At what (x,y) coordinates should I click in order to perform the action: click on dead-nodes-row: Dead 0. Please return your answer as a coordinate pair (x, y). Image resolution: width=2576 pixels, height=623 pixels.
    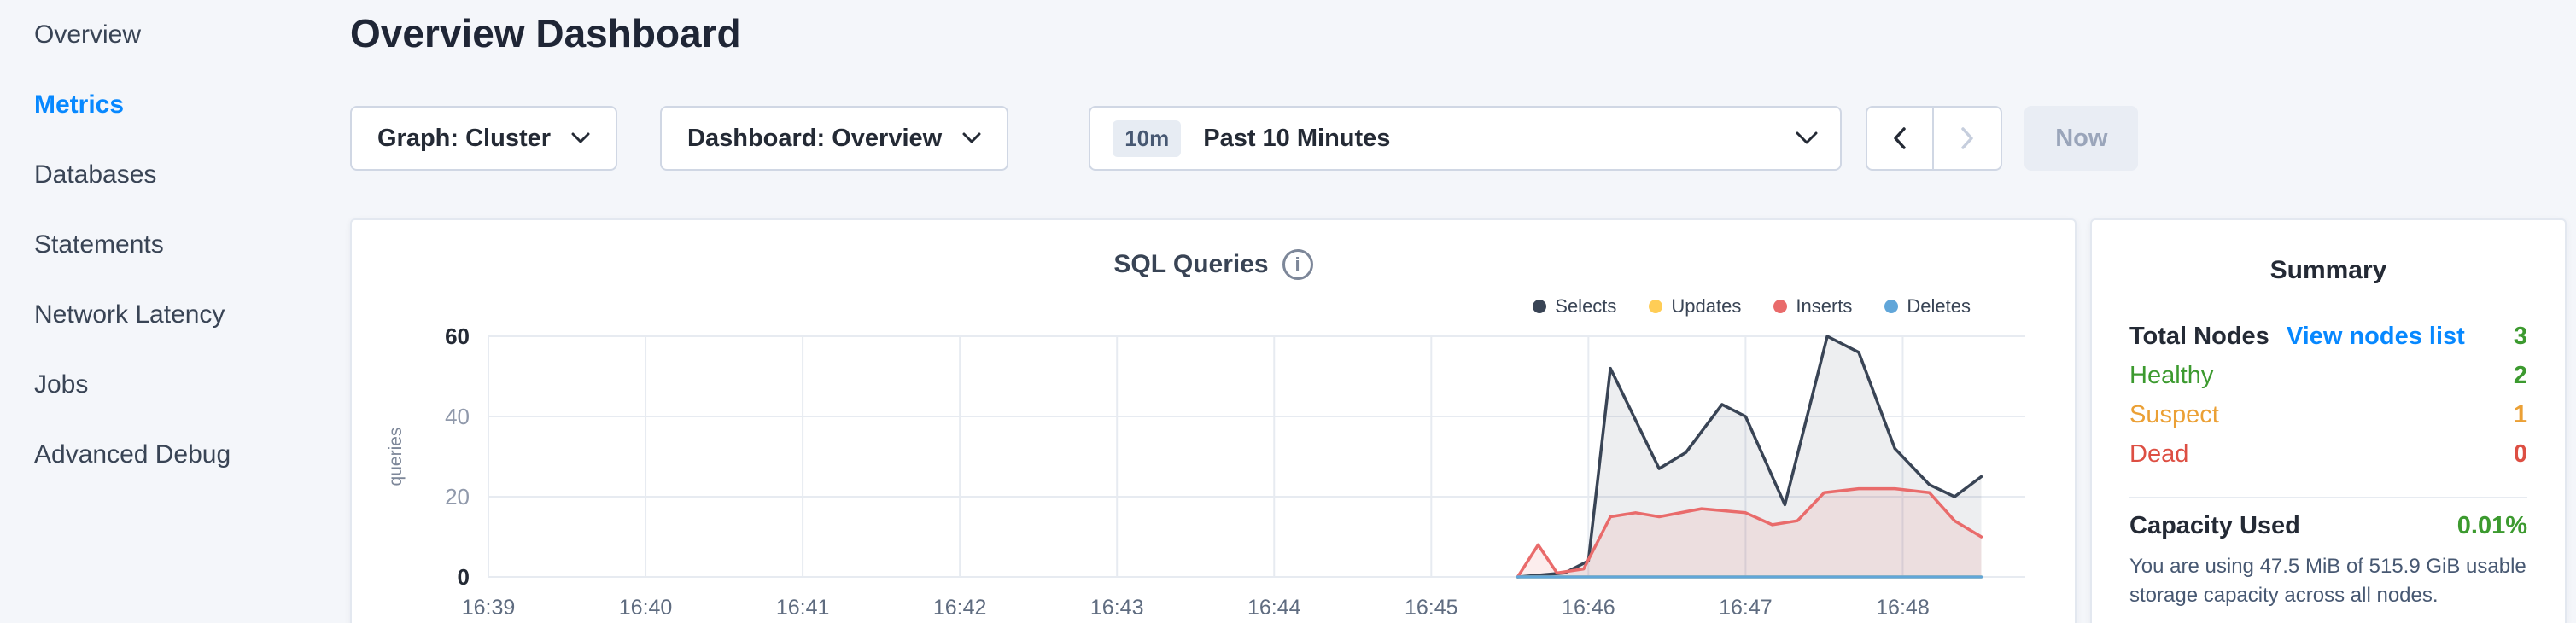
    Looking at the image, I should click on (2328, 460).